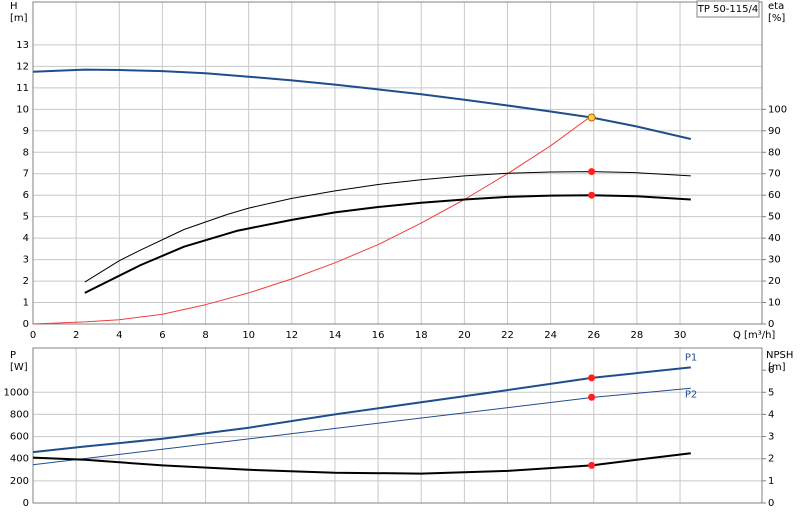 The height and width of the screenshot is (520, 800). Describe the element at coordinates (19, 459) in the screenshot. I see `y-tick-label: 400` at that location.